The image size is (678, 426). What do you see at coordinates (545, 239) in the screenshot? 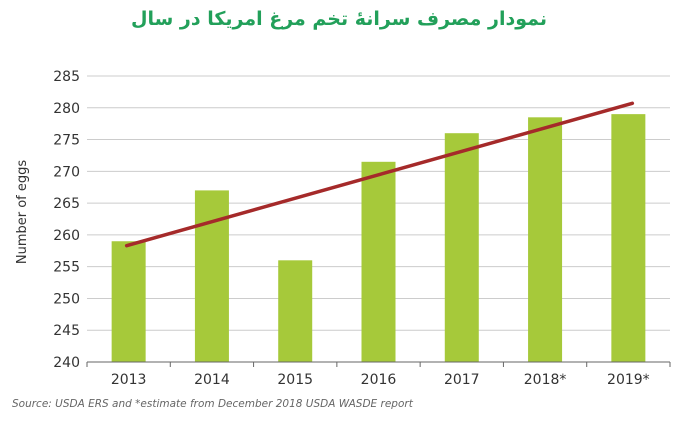
I see `bar-2018` at bounding box center [545, 239].